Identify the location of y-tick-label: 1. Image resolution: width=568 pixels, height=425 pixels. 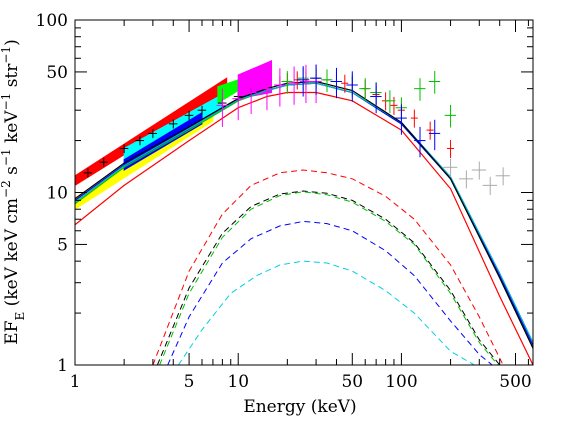
(62, 366).